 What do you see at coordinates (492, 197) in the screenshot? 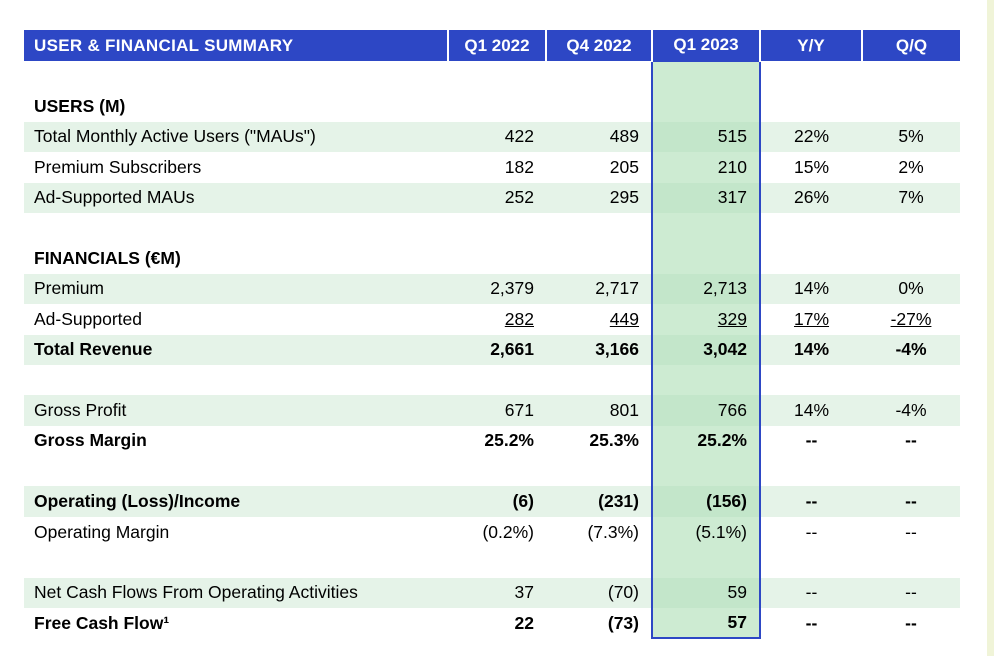
I see `table-row: Ad-Supported MAUs 252 295 317 26% 7%` at bounding box center [492, 197].